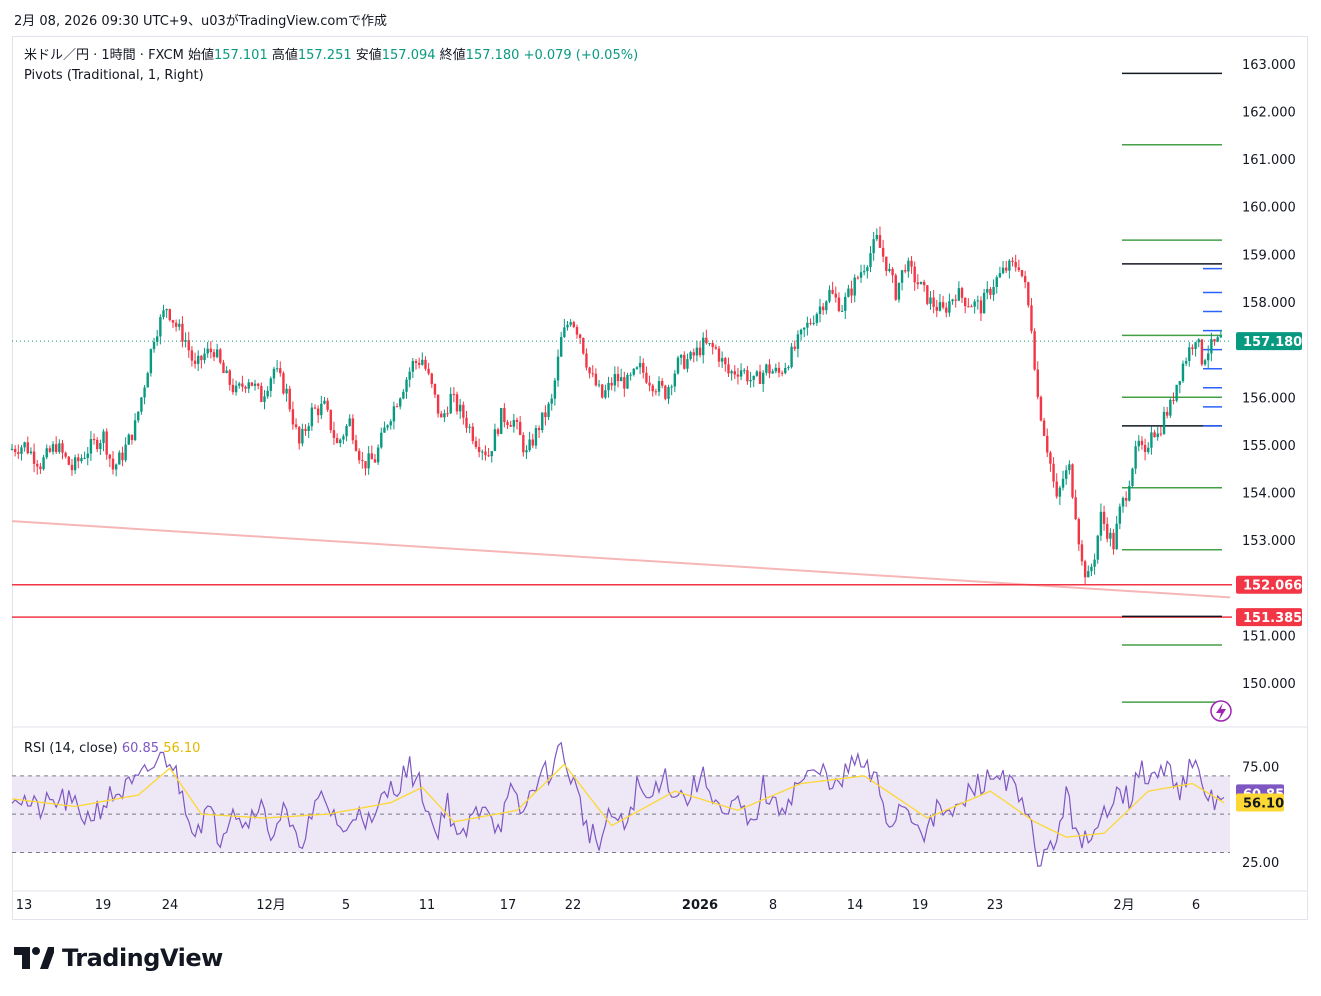 The image size is (1321, 996). I want to click on last-price-tag-label: 157.180, so click(1272, 342).